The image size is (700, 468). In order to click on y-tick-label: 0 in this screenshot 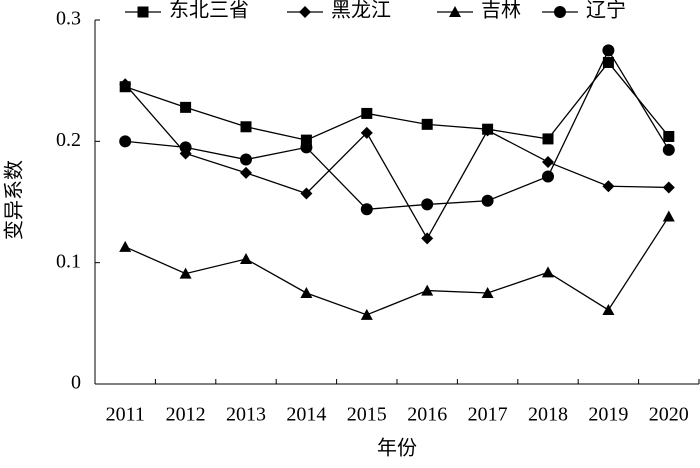, I will do `click(76, 383)`.